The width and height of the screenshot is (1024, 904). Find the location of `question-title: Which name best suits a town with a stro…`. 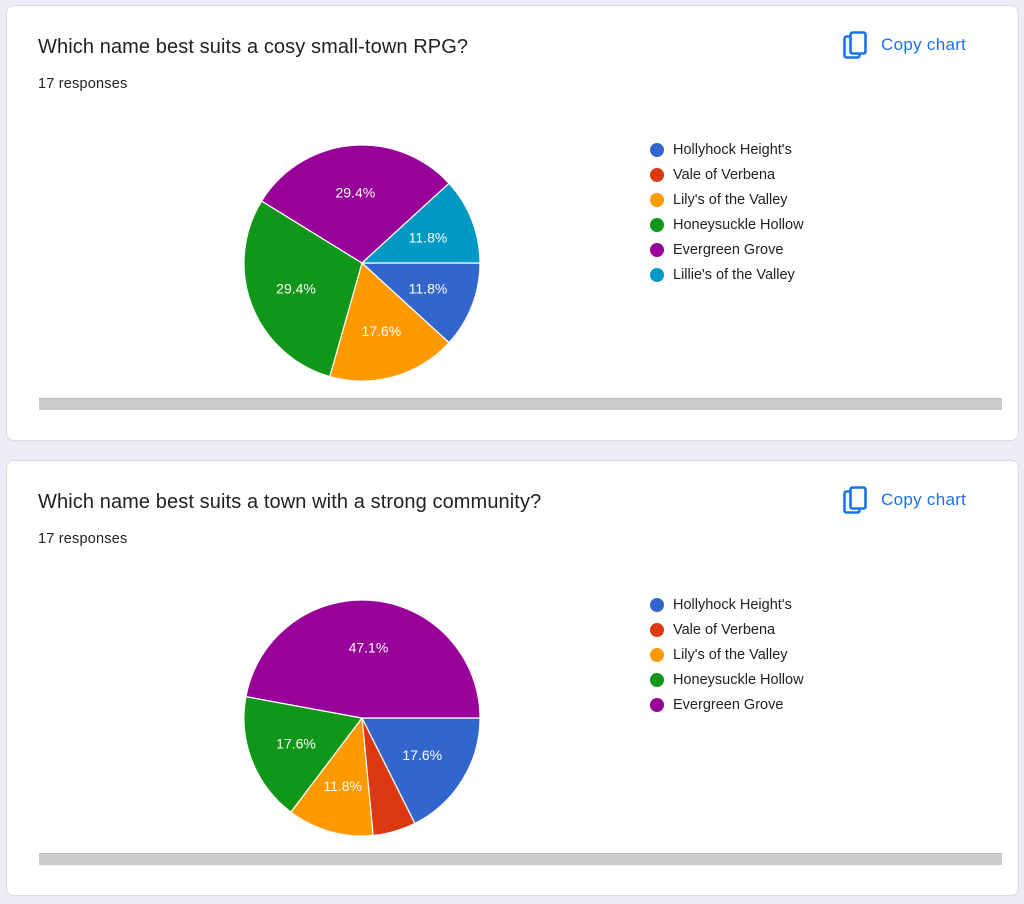

question-title: Which name best suits a town with a stro… is located at coordinates (290, 502).